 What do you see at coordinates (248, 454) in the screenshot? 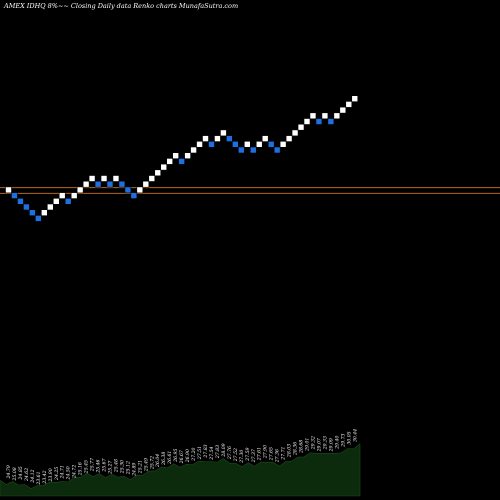
I see `price-label: 27.59` at bounding box center [248, 454].